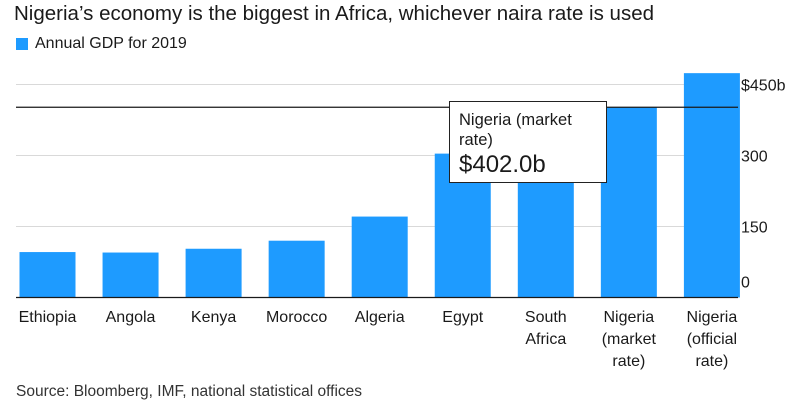 The image size is (805, 411). What do you see at coordinates (22, 44) in the screenshot?
I see `legend-swatch` at bounding box center [22, 44].